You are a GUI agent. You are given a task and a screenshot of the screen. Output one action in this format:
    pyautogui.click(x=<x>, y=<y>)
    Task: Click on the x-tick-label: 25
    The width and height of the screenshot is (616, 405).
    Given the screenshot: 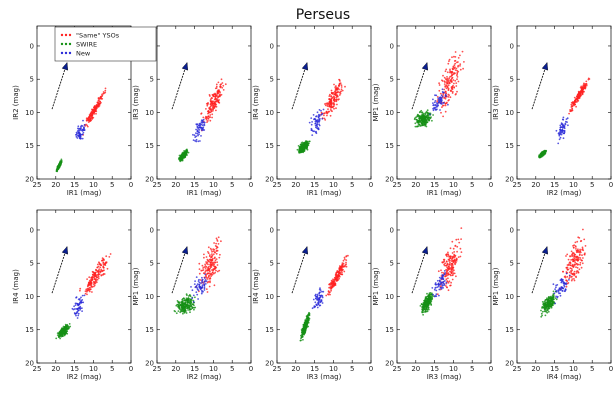 What is the action you would take?
    pyautogui.click(x=397, y=185)
    